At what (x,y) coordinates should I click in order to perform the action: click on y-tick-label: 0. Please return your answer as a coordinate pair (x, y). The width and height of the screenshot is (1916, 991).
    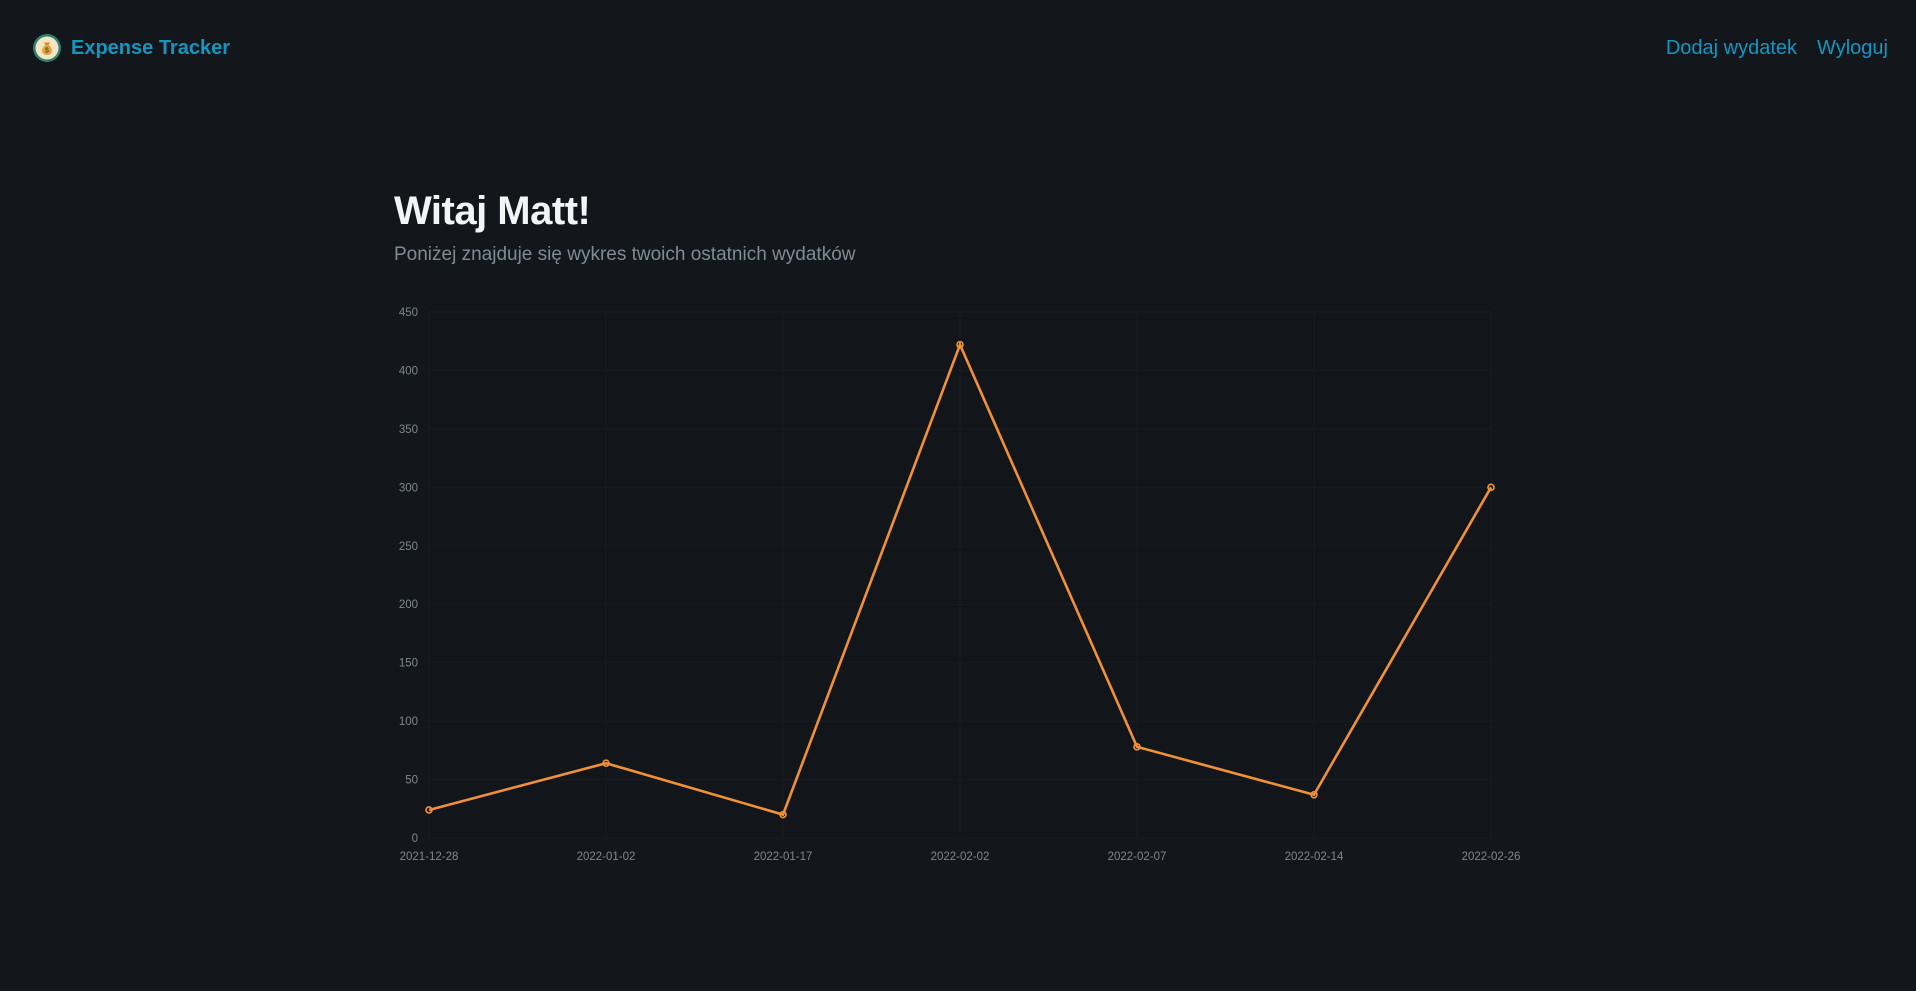
    Looking at the image, I should click on (415, 839).